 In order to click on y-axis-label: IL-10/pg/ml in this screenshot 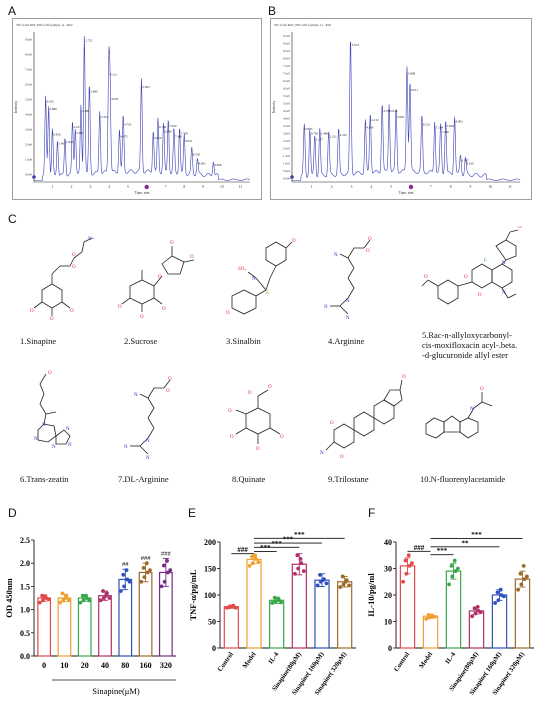, I will do `click(371, 595)`.